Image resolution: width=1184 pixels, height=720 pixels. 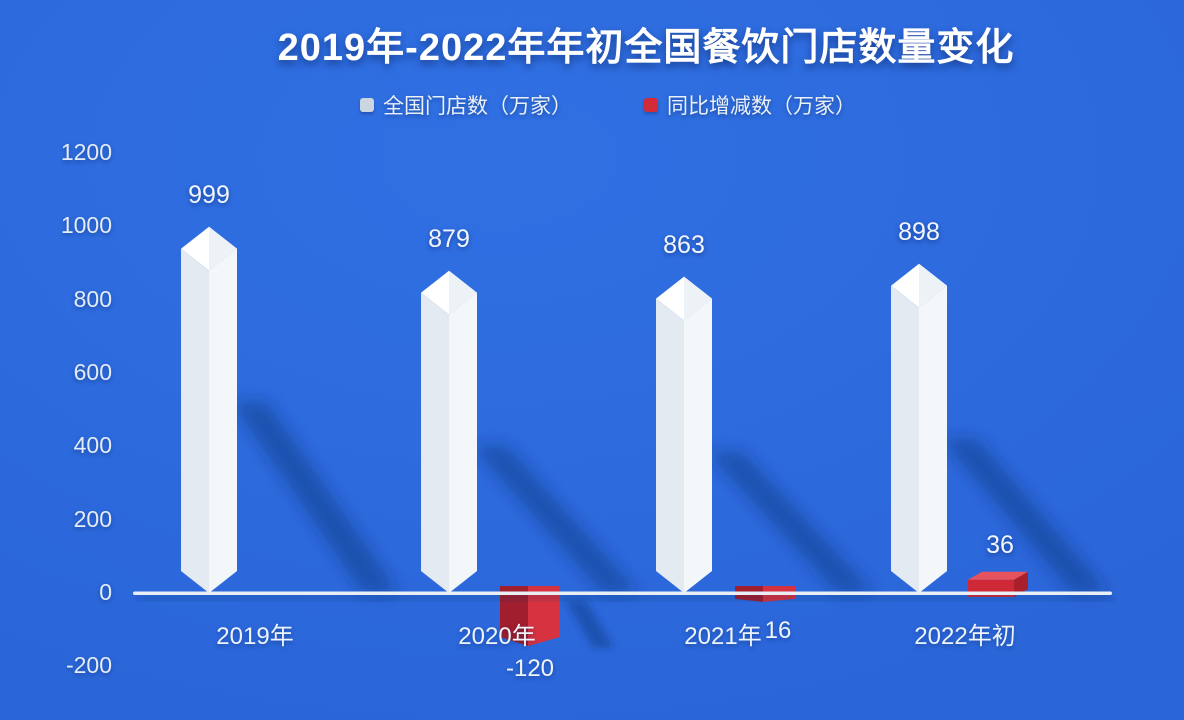 I want to click on legend-item-stores: 全国门店数（万家）, so click(x=466, y=105).